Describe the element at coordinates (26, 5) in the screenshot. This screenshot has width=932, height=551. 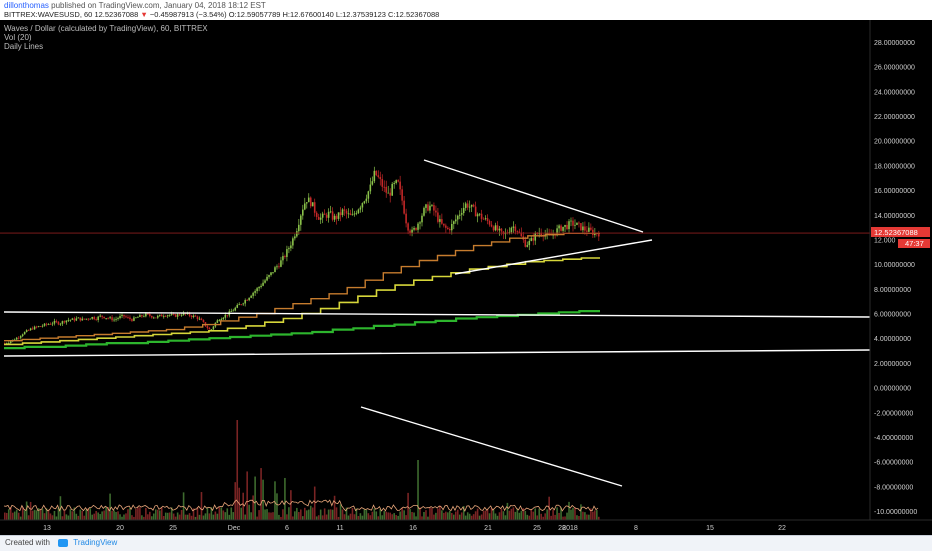
I see `author-link: dillonthomas` at that location.